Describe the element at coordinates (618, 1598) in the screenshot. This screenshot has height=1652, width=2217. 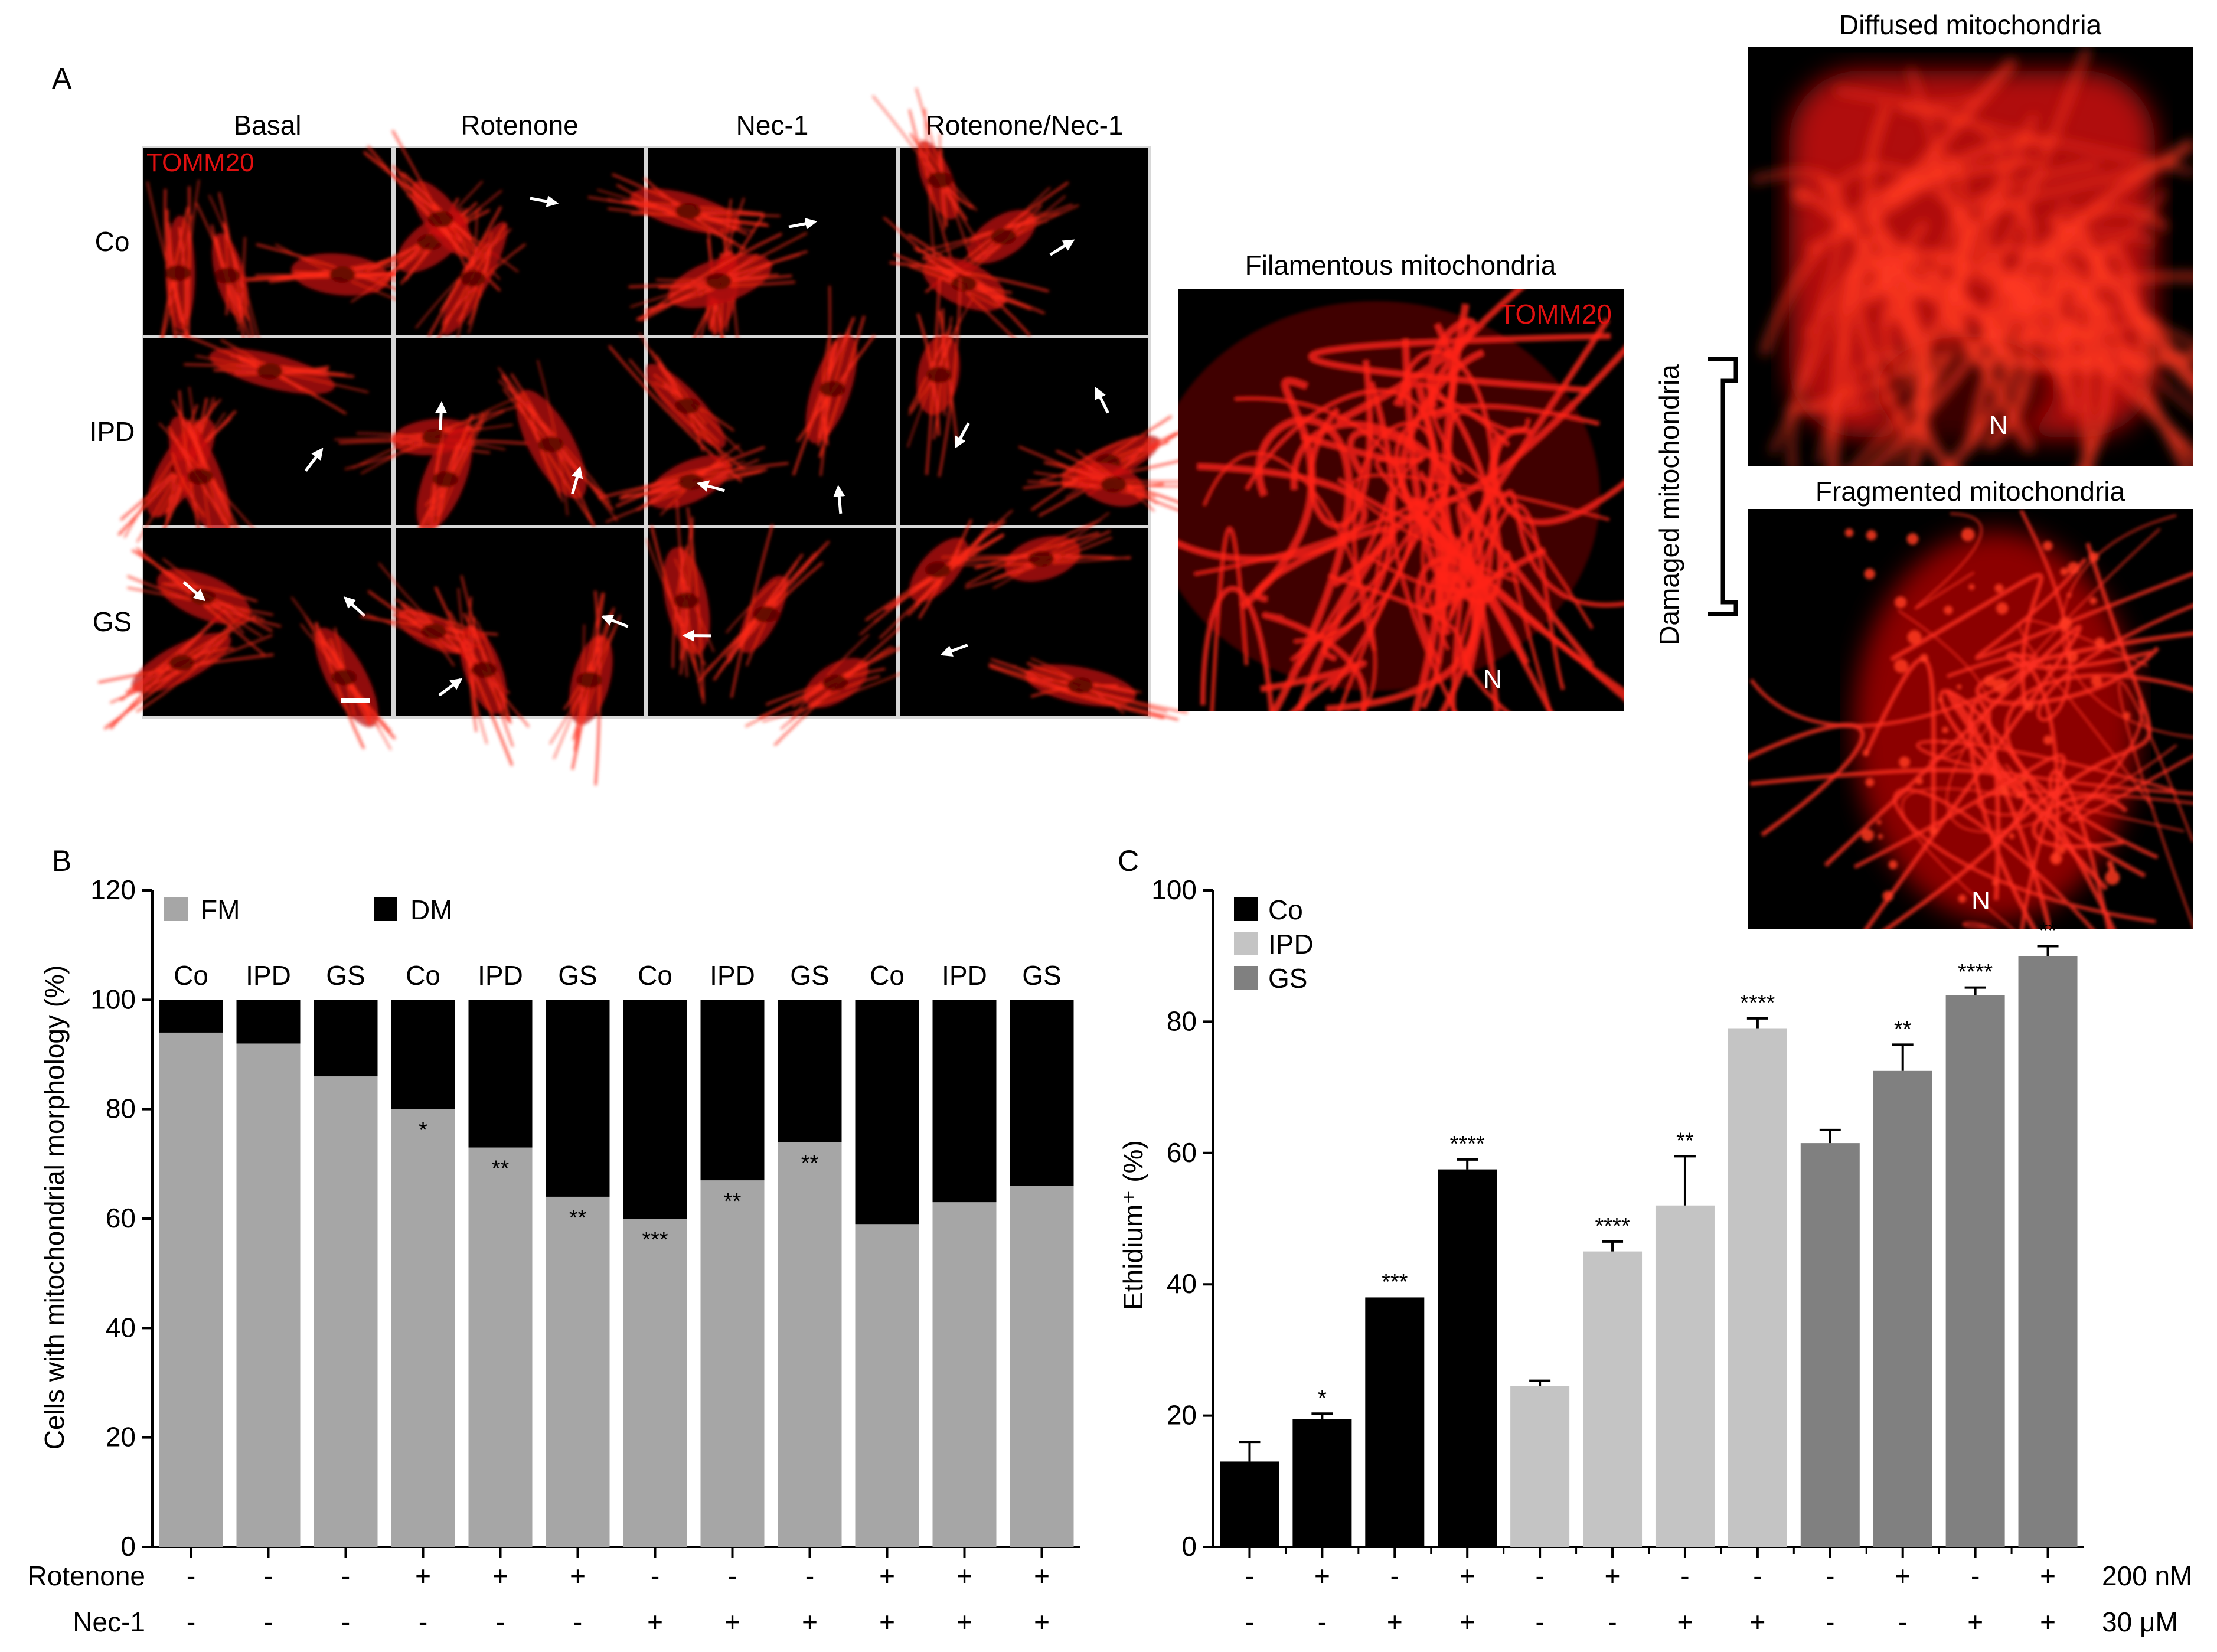
I see `panel-b-treatment-rows: - - - - - - + - + - + - - + - + - + + + + + + +` at that location.